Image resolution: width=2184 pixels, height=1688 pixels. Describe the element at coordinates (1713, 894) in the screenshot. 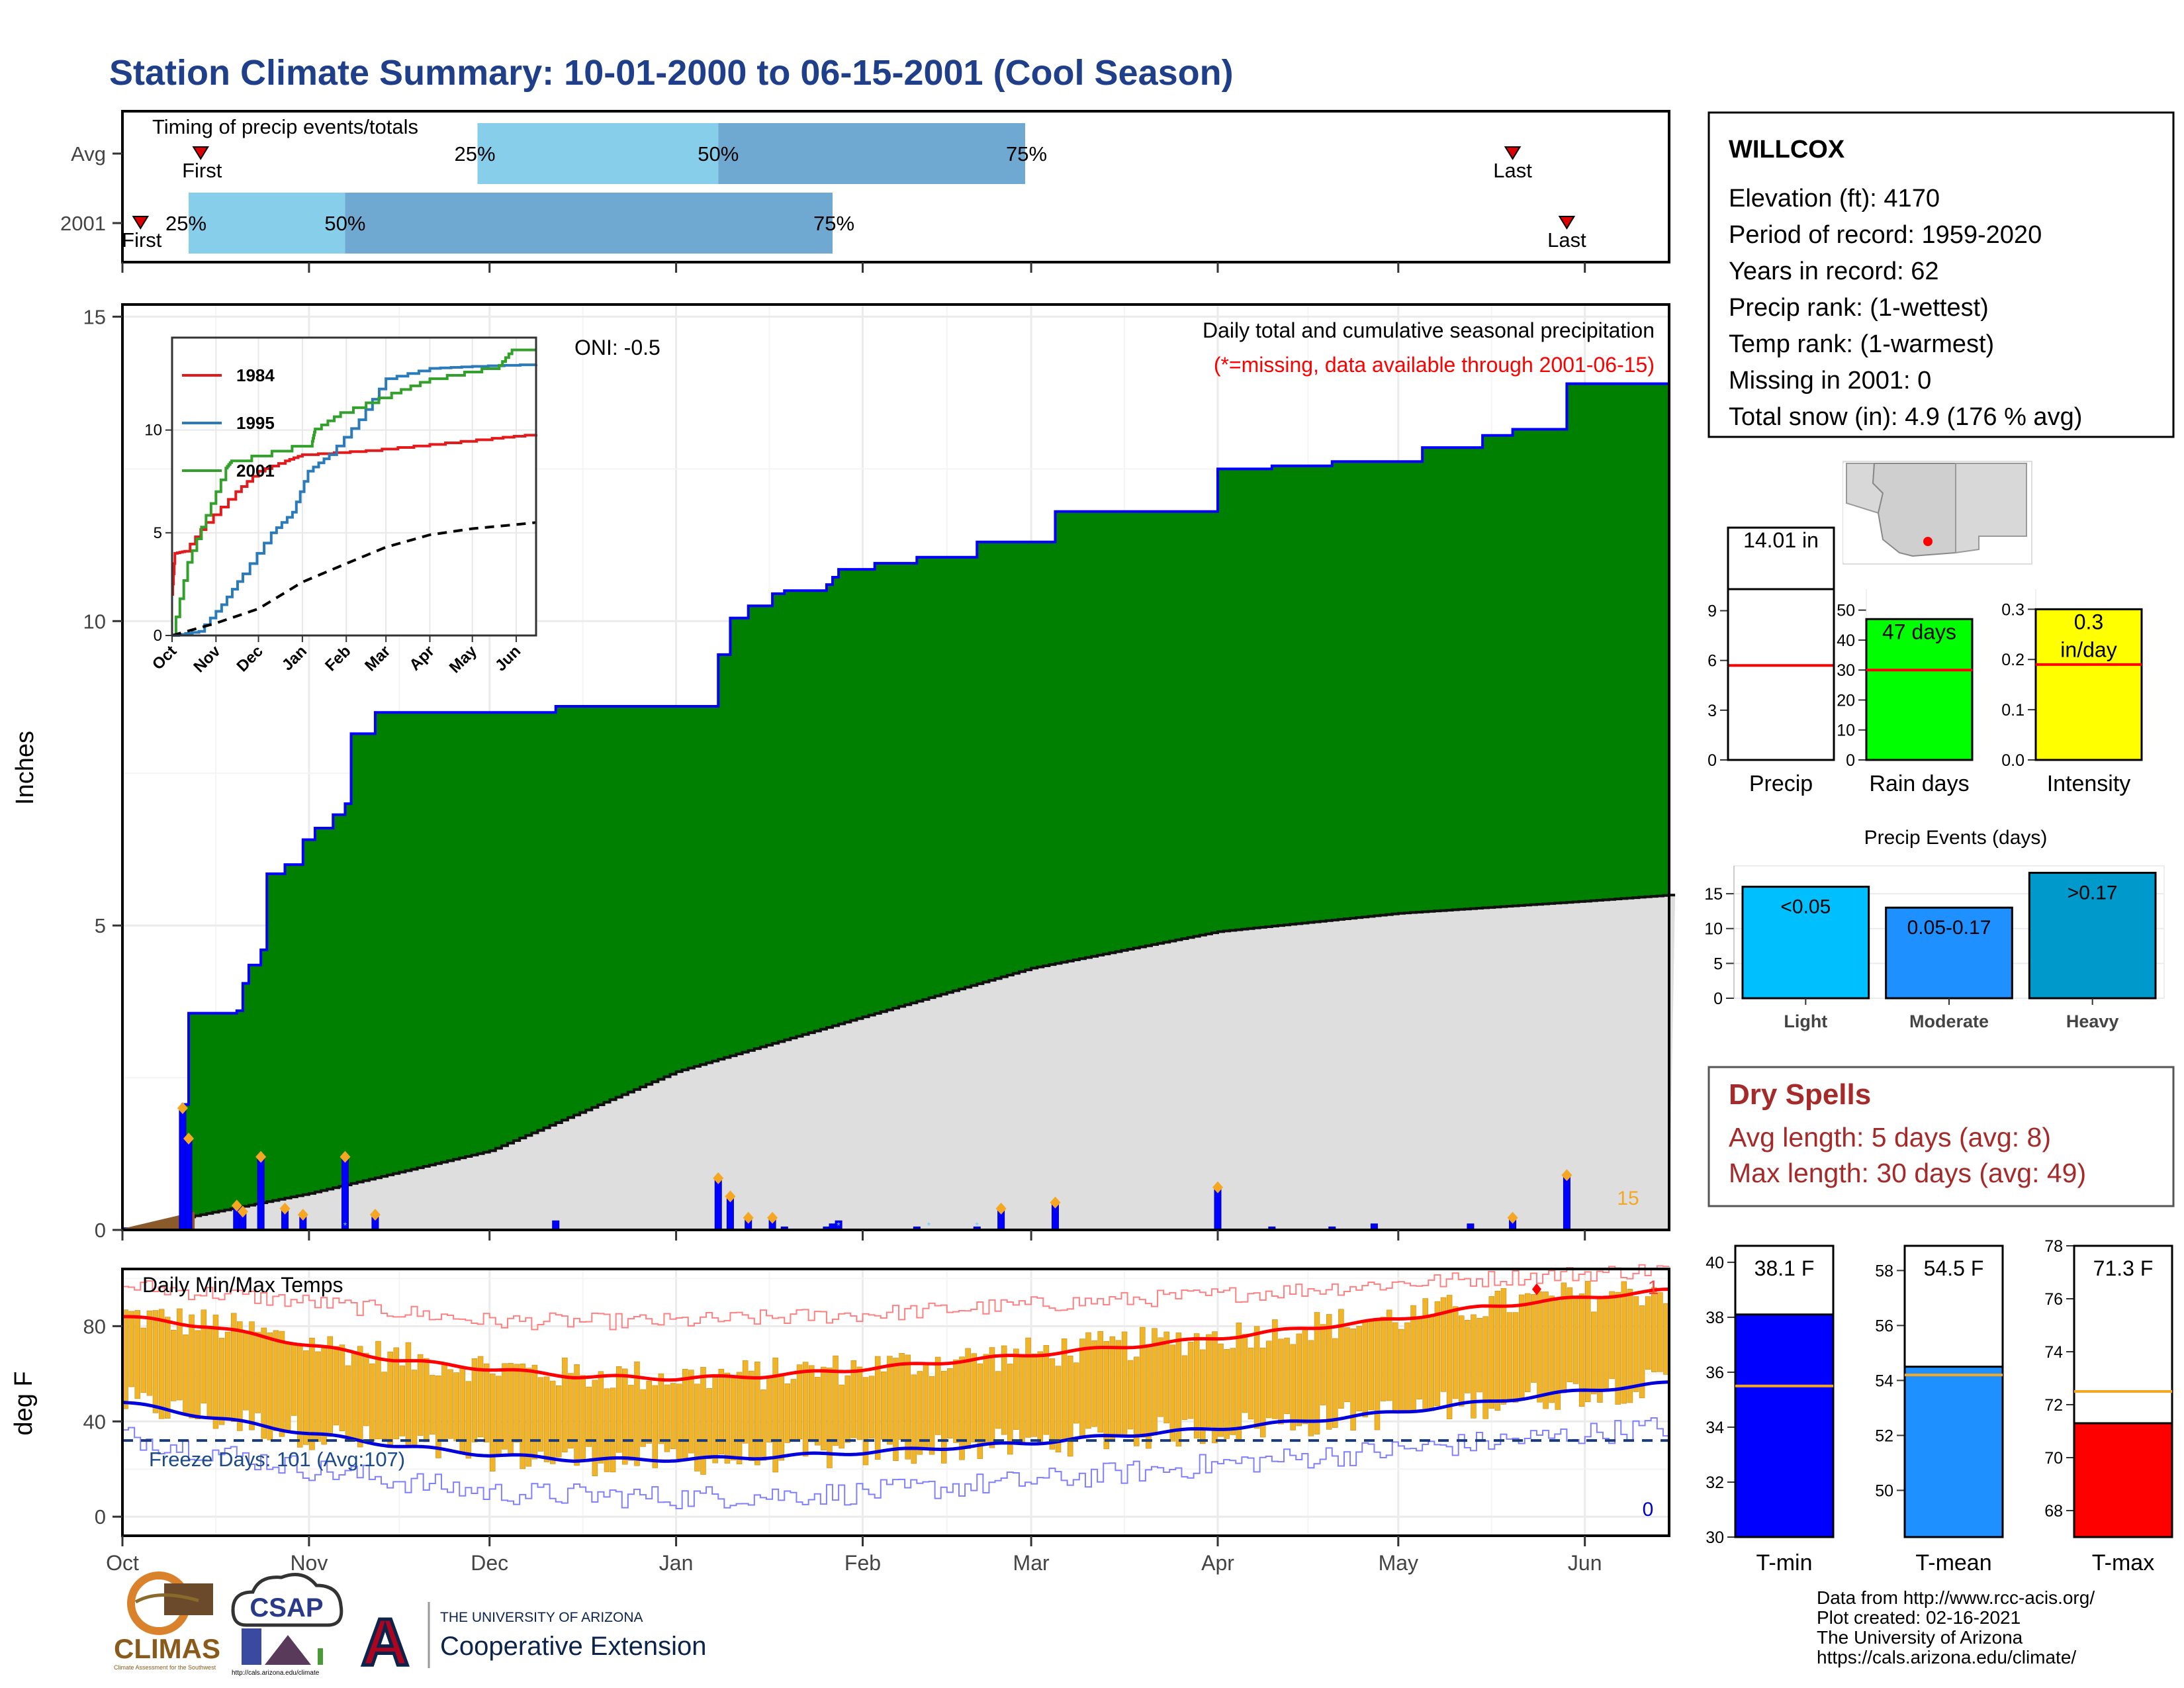

I see `precip-events-y-tick-label: 15` at that location.